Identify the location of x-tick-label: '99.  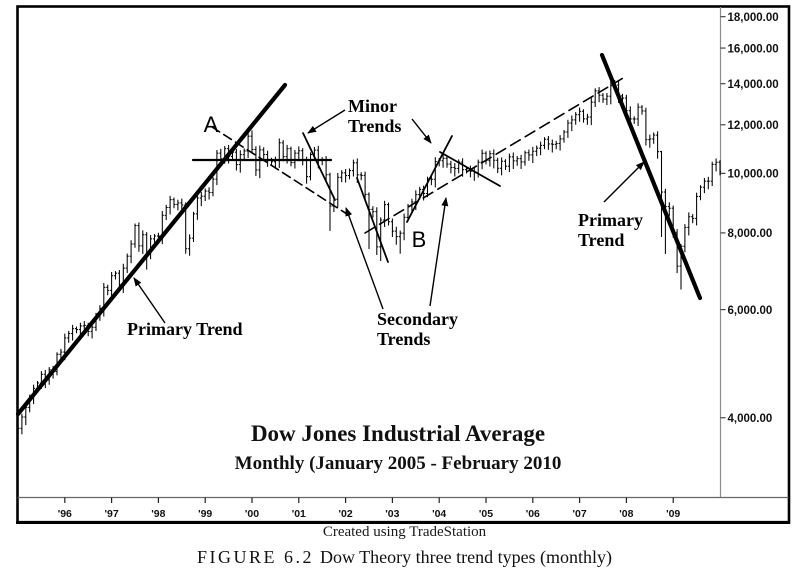
(205, 514).